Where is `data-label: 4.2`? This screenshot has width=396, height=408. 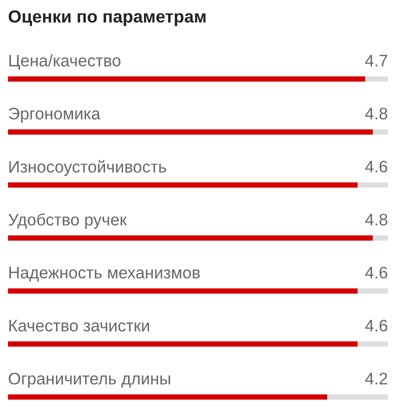 data-label: 4.2 is located at coordinates (376, 378).